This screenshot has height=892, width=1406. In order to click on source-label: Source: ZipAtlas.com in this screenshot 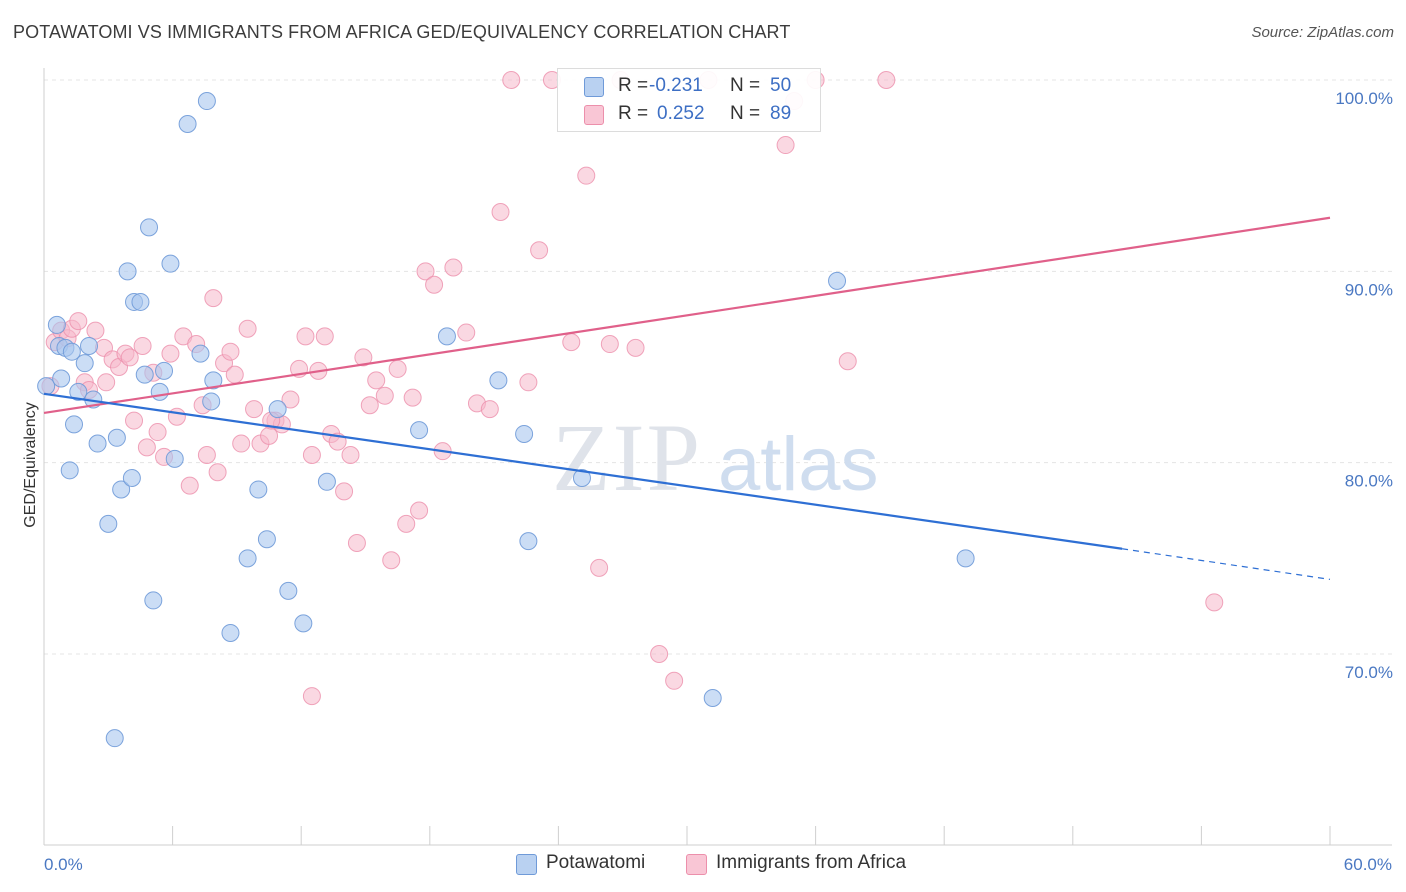, I will do `click(1322, 32)`.